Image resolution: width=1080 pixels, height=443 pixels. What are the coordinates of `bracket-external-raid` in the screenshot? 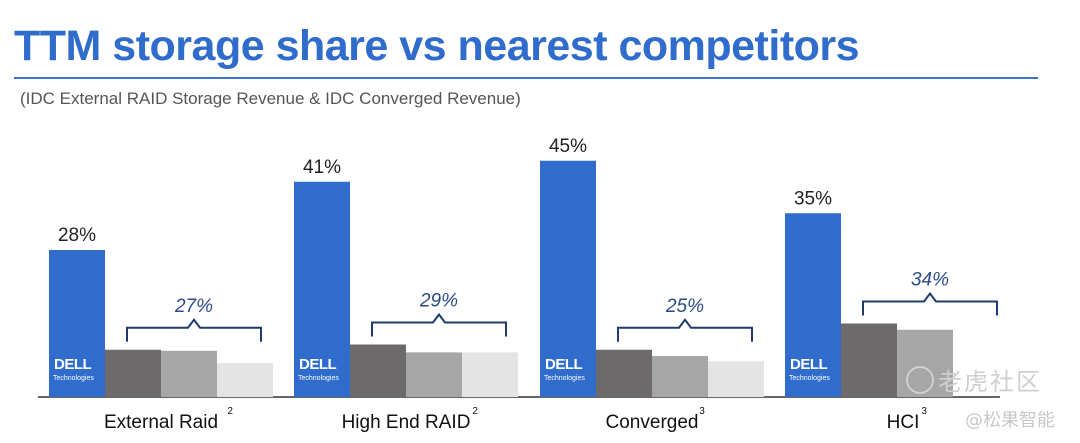 It's located at (194, 330).